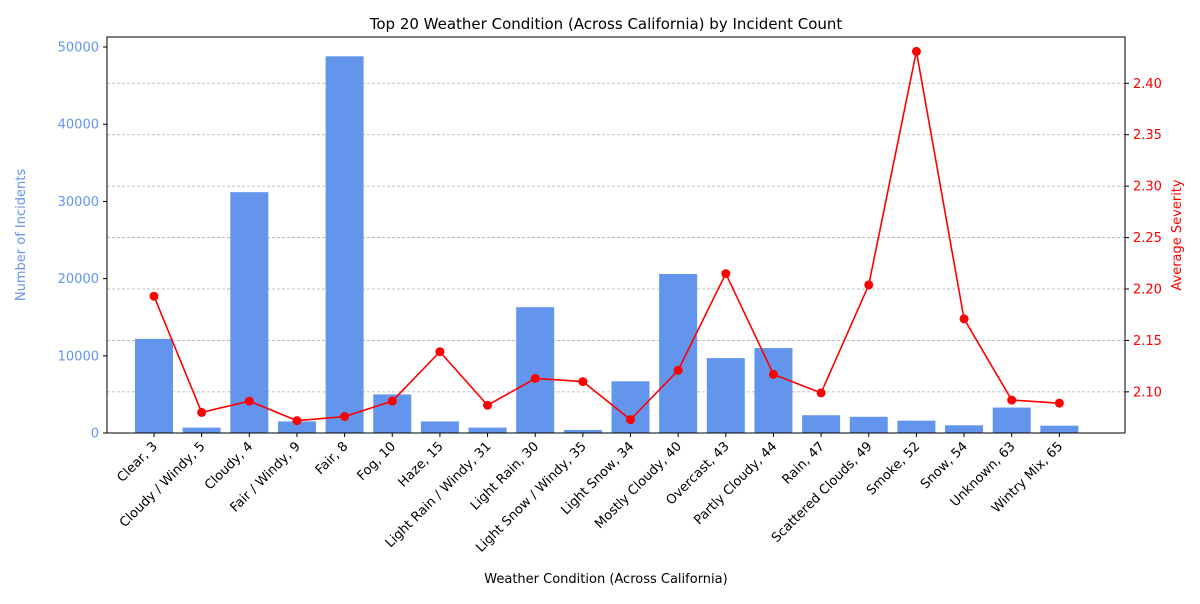 The image size is (1200, 604). I want to click on x-tick-label: Fog, 10, so click(377, 461).